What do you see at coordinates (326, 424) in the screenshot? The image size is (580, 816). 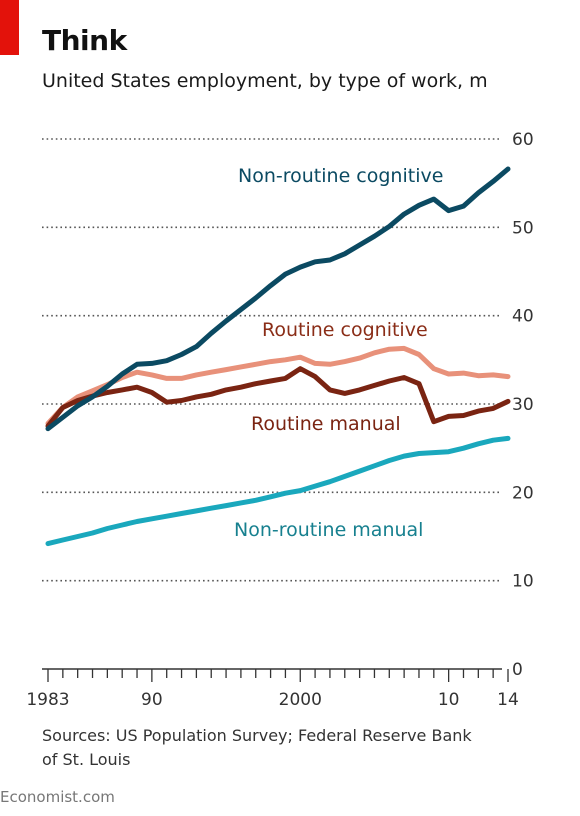 I see `series-label: Routine manual` at bounding box center [326, 424].